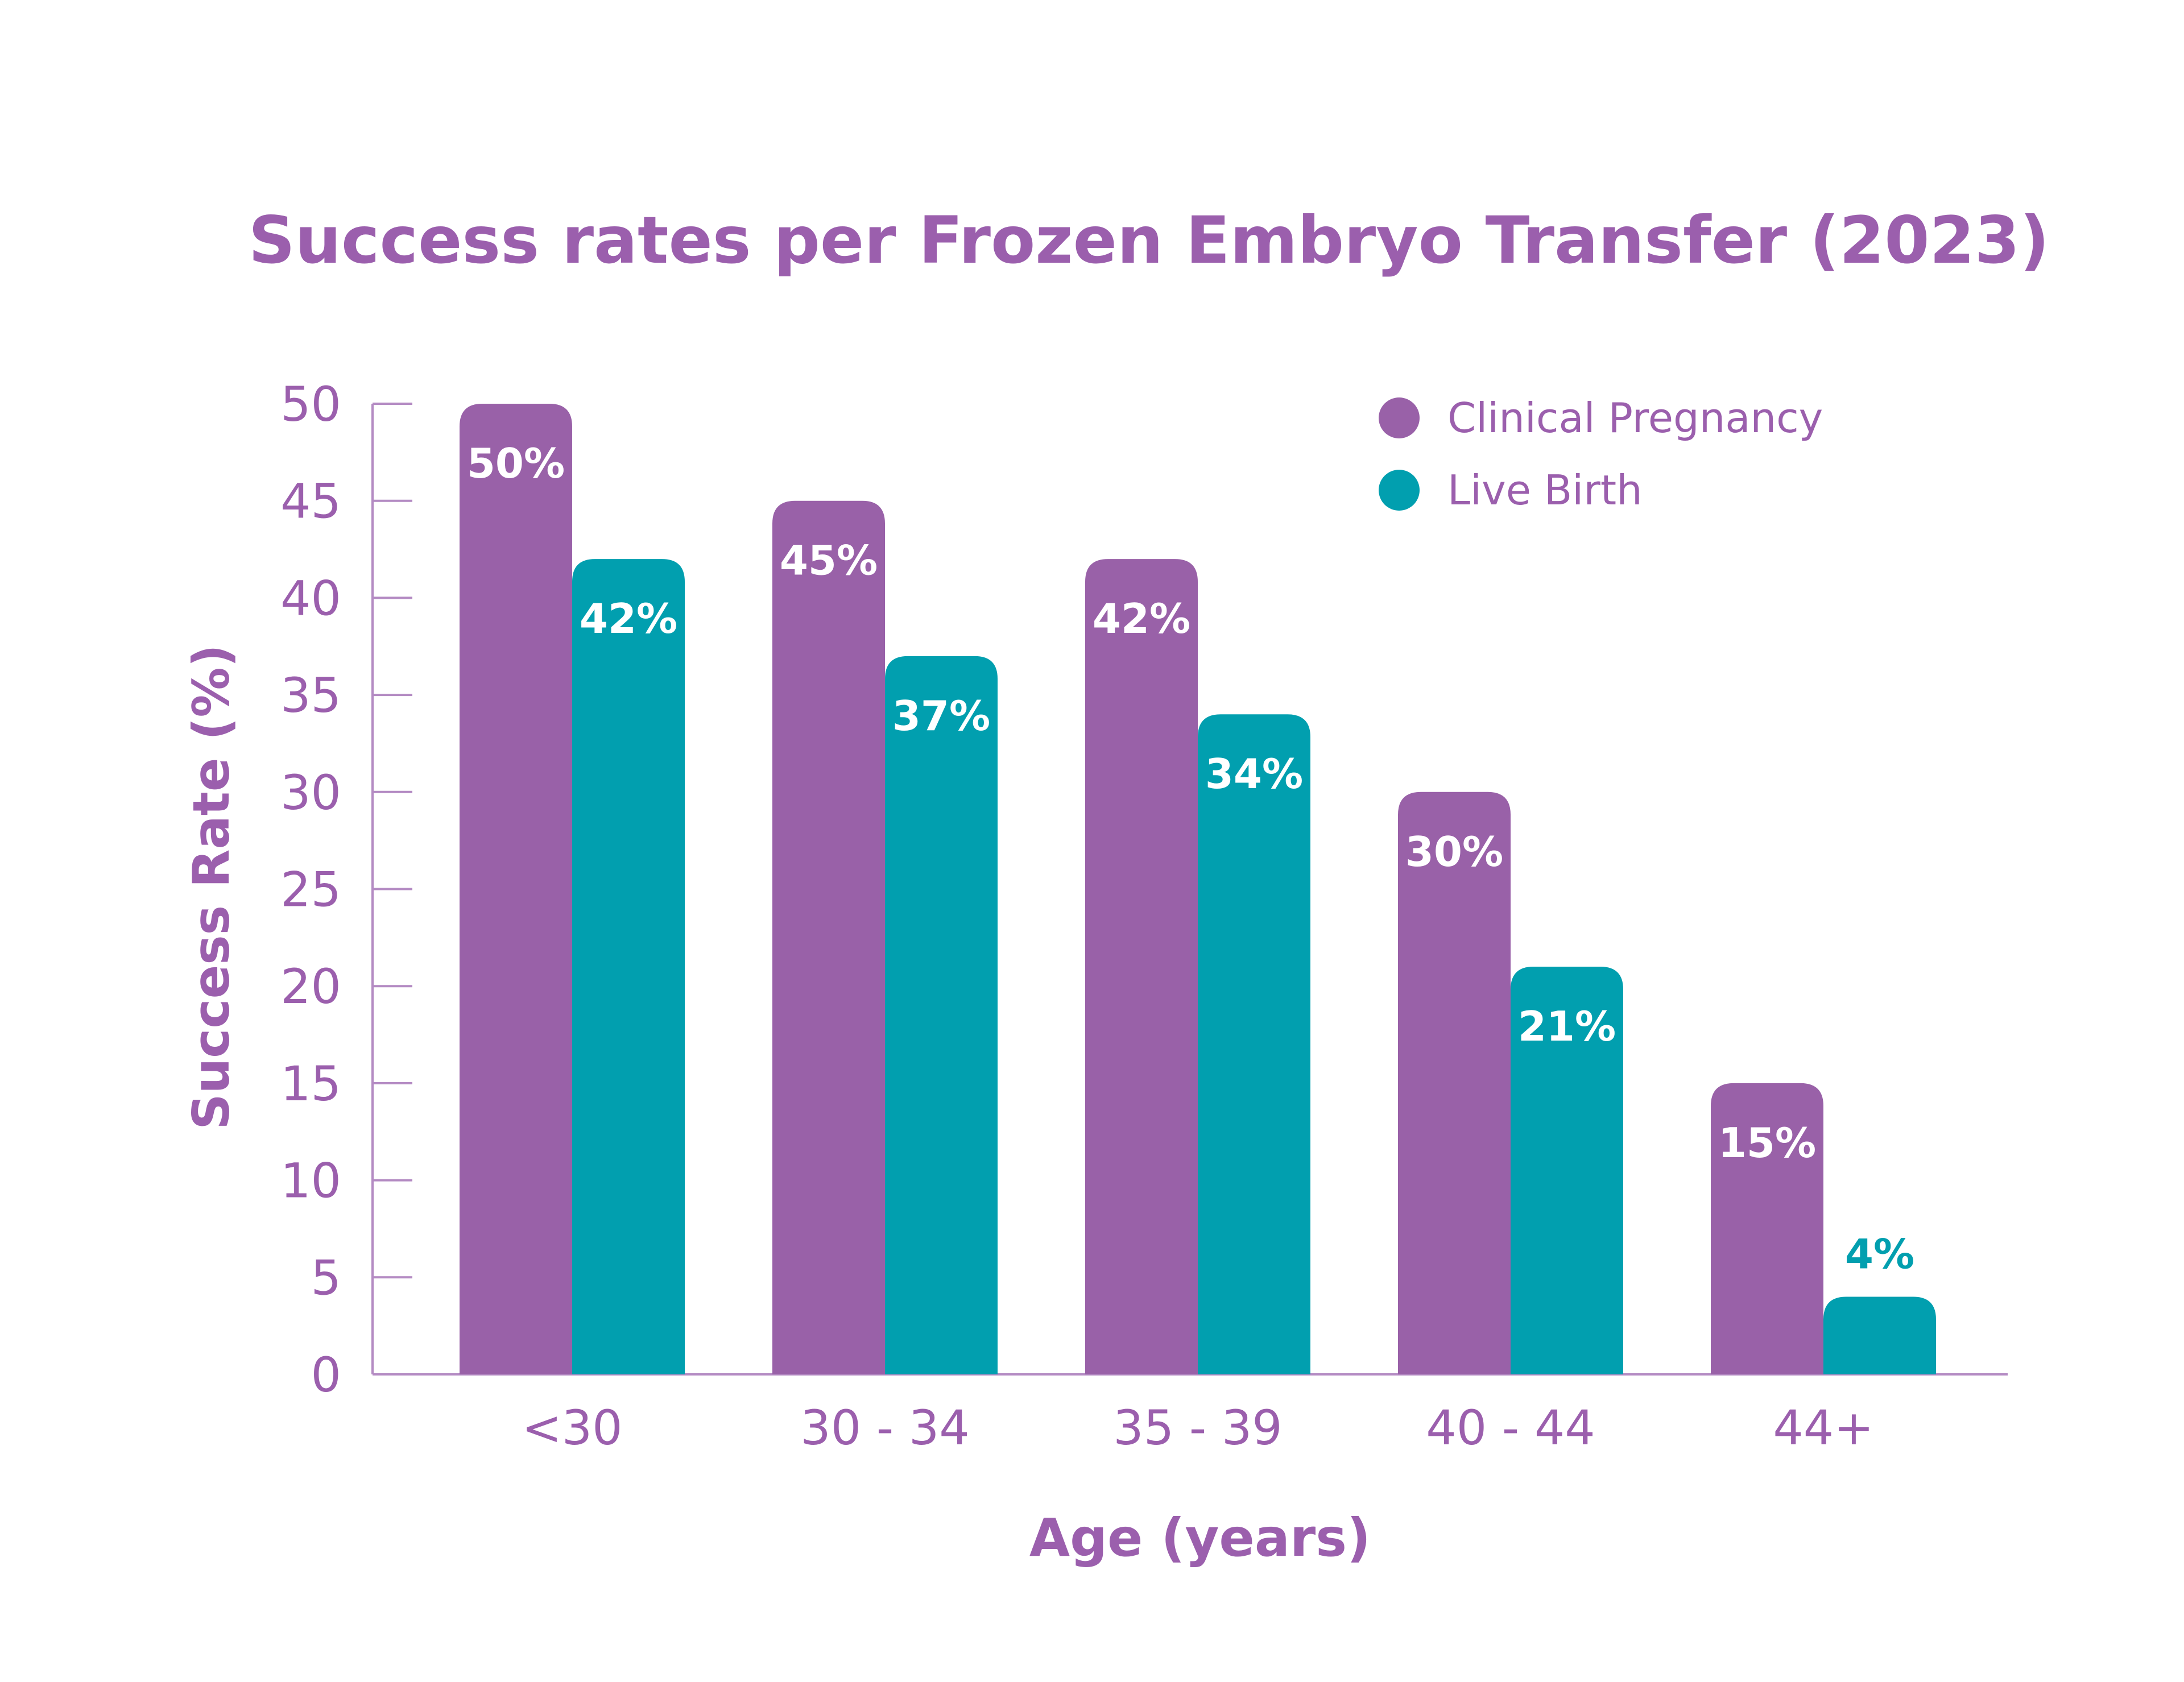 Image resolution: width=2184 pixels, height=1682 pixels. Describe the element at coordinates (310, 793) in the screenshot. I see `y-tick-label: 30` at that location.